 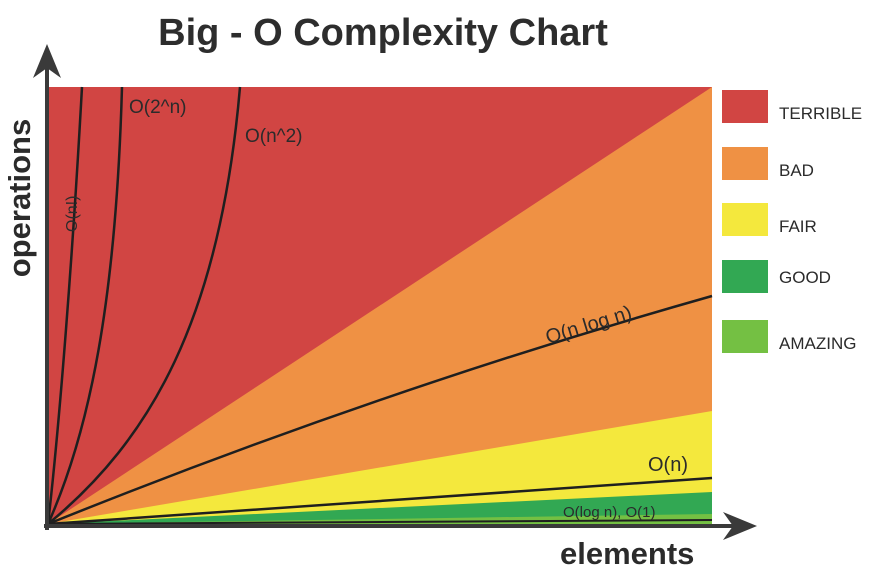 What do you see at coordinates (19, 198) in the screenshot?
I see `y-axis-label: operations` at bounding box center [19, 198].